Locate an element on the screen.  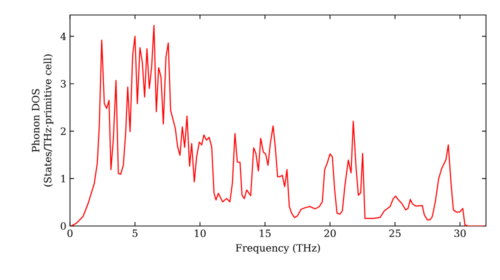
x-axis-title: Frequency (THz) is located at coordinates (278, 249).